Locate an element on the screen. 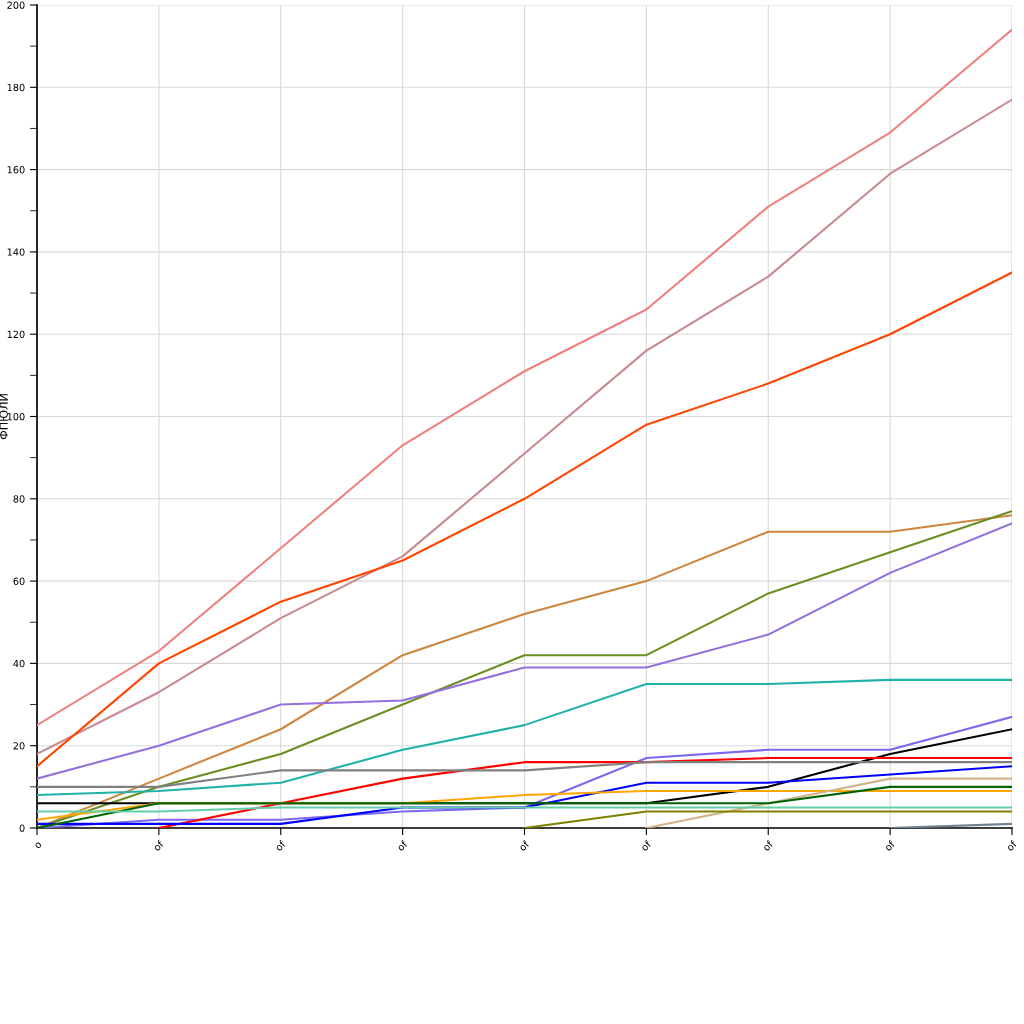 The image size is (1024, 1024). y-tick-label: 20 is located at coordinates (19, 746).